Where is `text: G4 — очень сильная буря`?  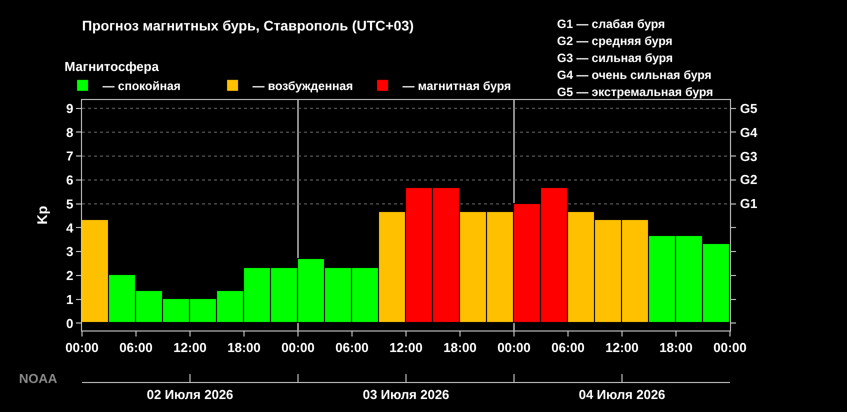
text: G4 — очень сильная буря is located at coordinates (634, 75).